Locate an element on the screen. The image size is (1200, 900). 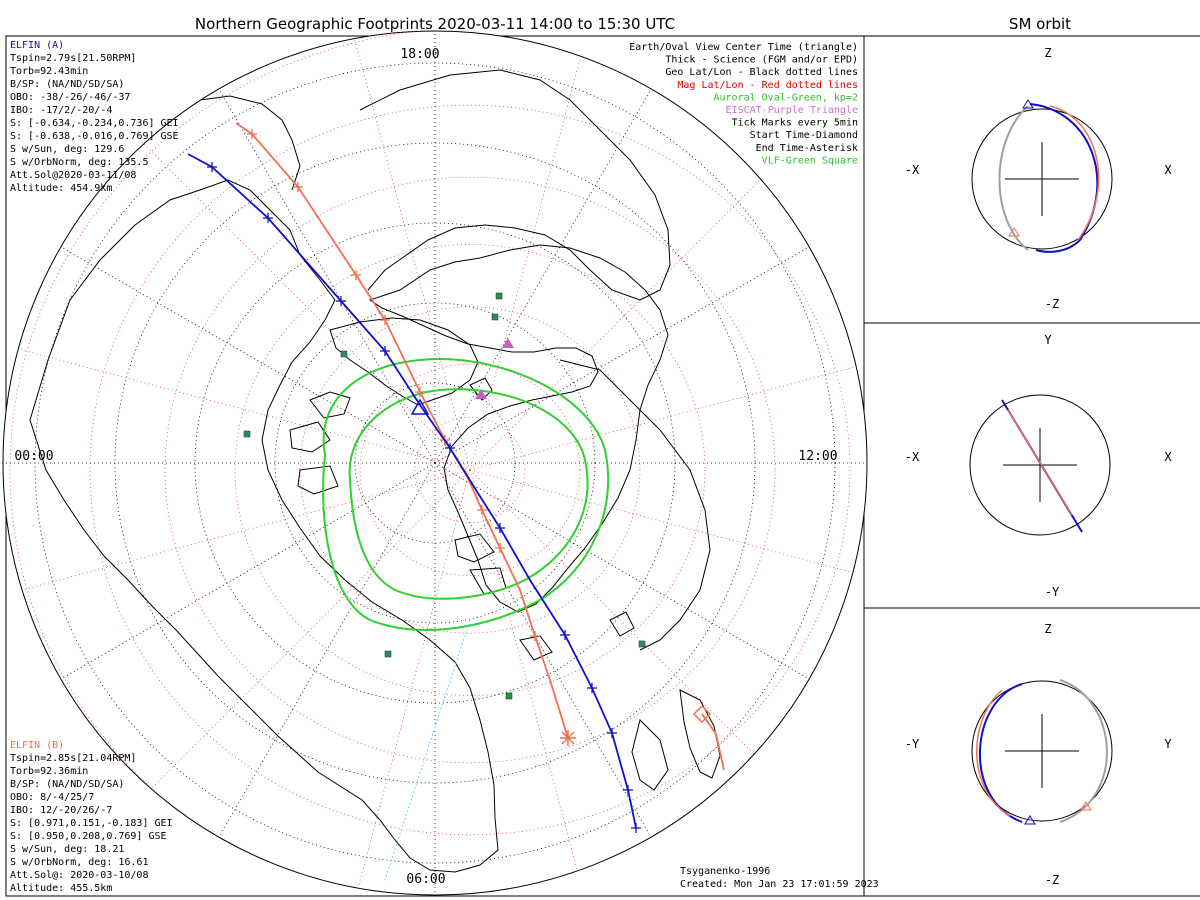
auroral-oval-outer is located at coordinates (466, 494).